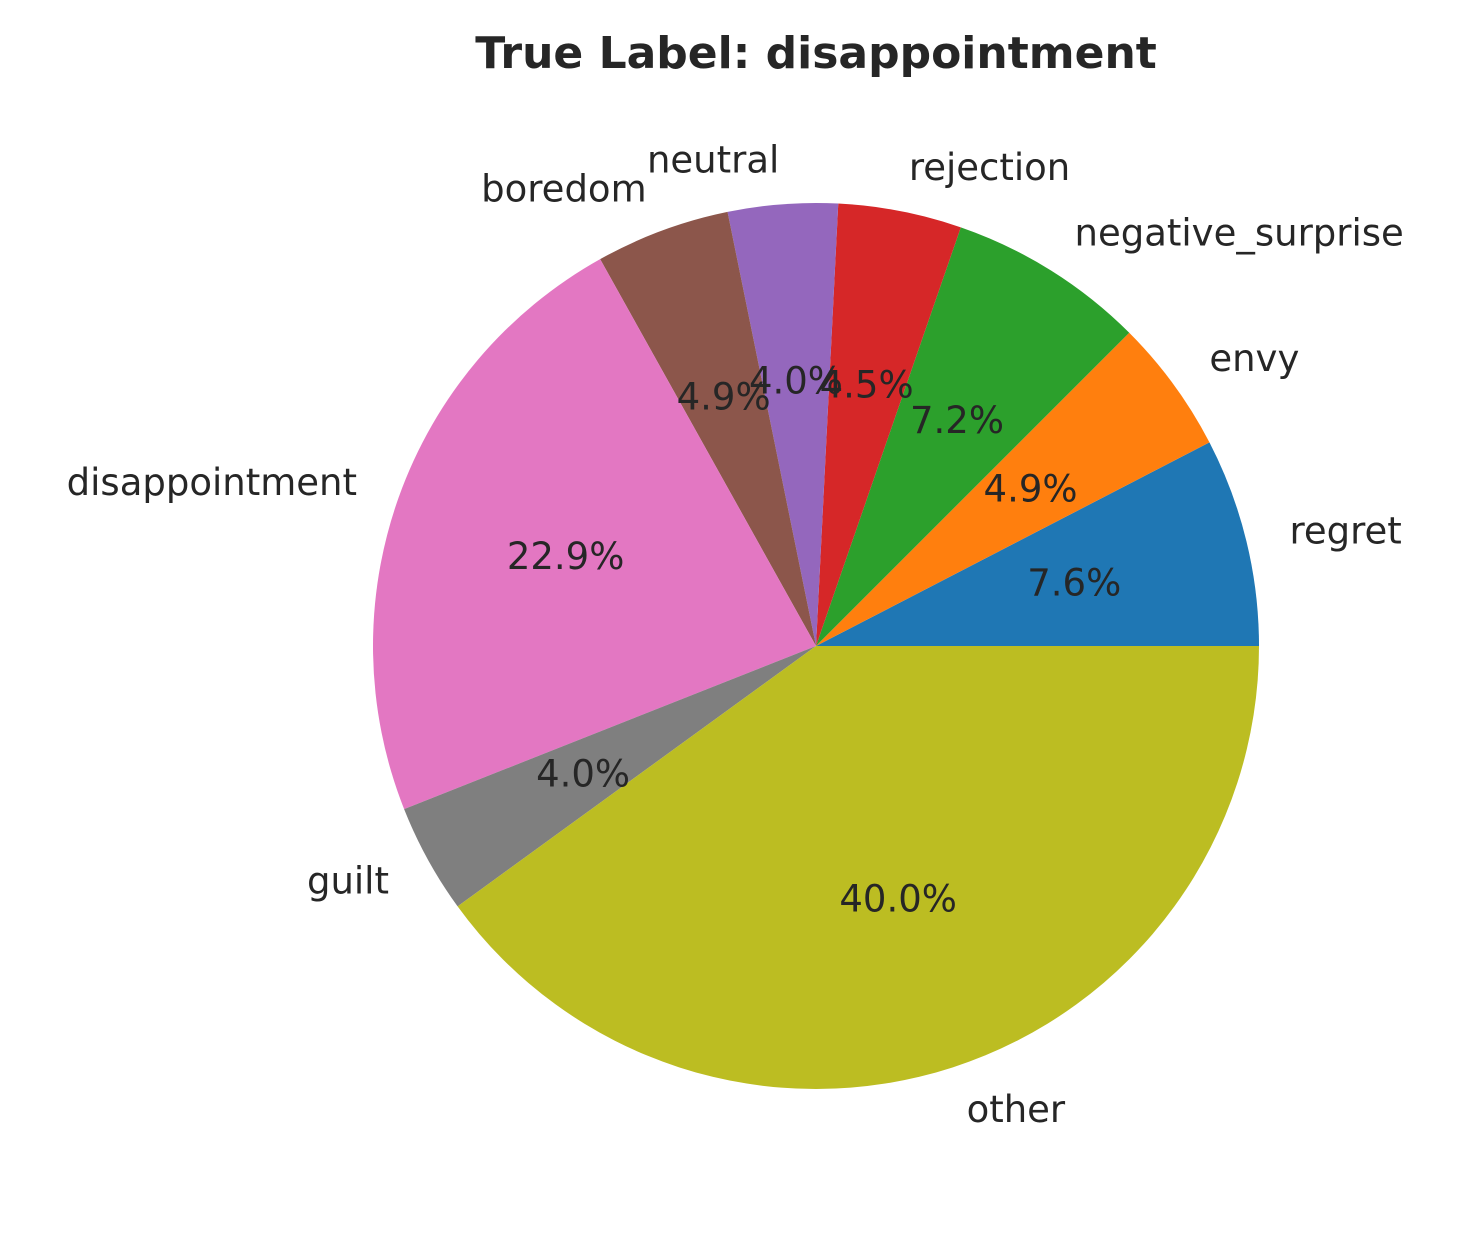 This screenshot has width=1475, height=1236. What do you see at coordinates (957, 420) in the screenshot?
I see `percent-label-negative-surprise: 7.2%` at bounding box center [957, 420].